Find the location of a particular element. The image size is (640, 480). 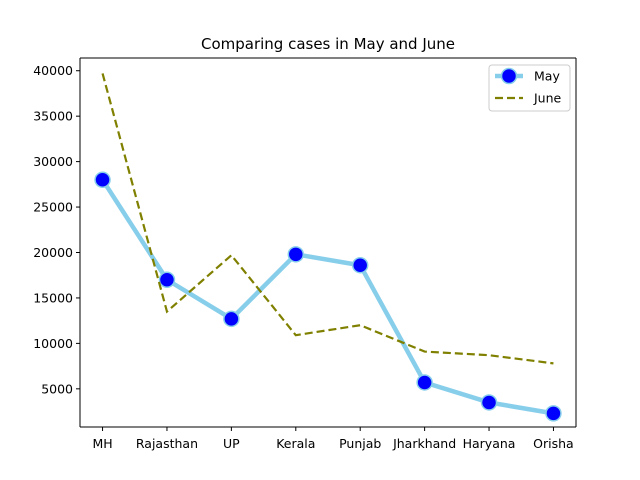

legend-label-june: June is located at coordinates (547, 98).